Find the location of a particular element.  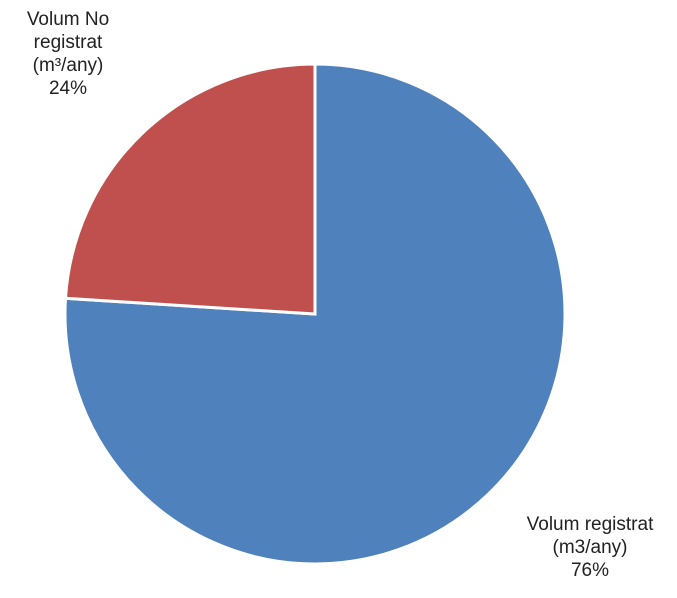

slice-label-line: (m³/any) is located at coordinates (68, 65).